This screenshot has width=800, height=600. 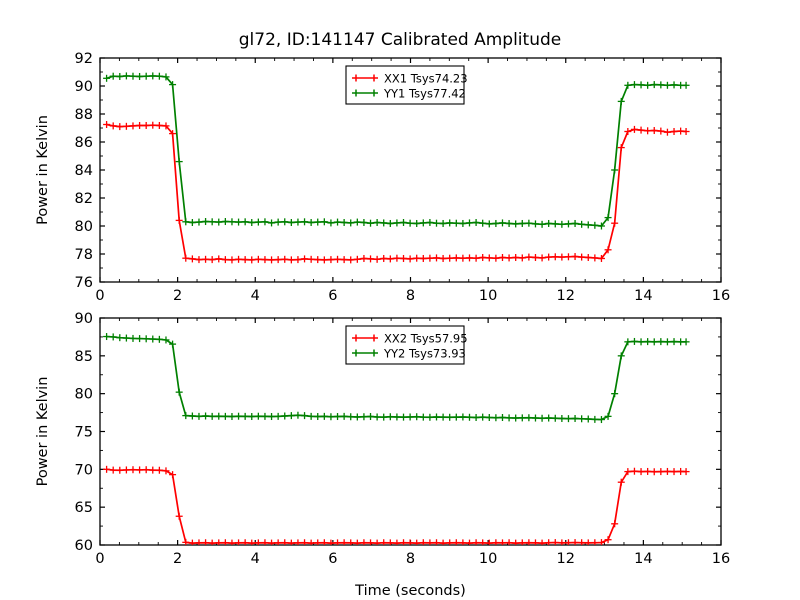 I want to click on legend-entry-label: XX1 Tsys74.23, so click(x=426, y=79).